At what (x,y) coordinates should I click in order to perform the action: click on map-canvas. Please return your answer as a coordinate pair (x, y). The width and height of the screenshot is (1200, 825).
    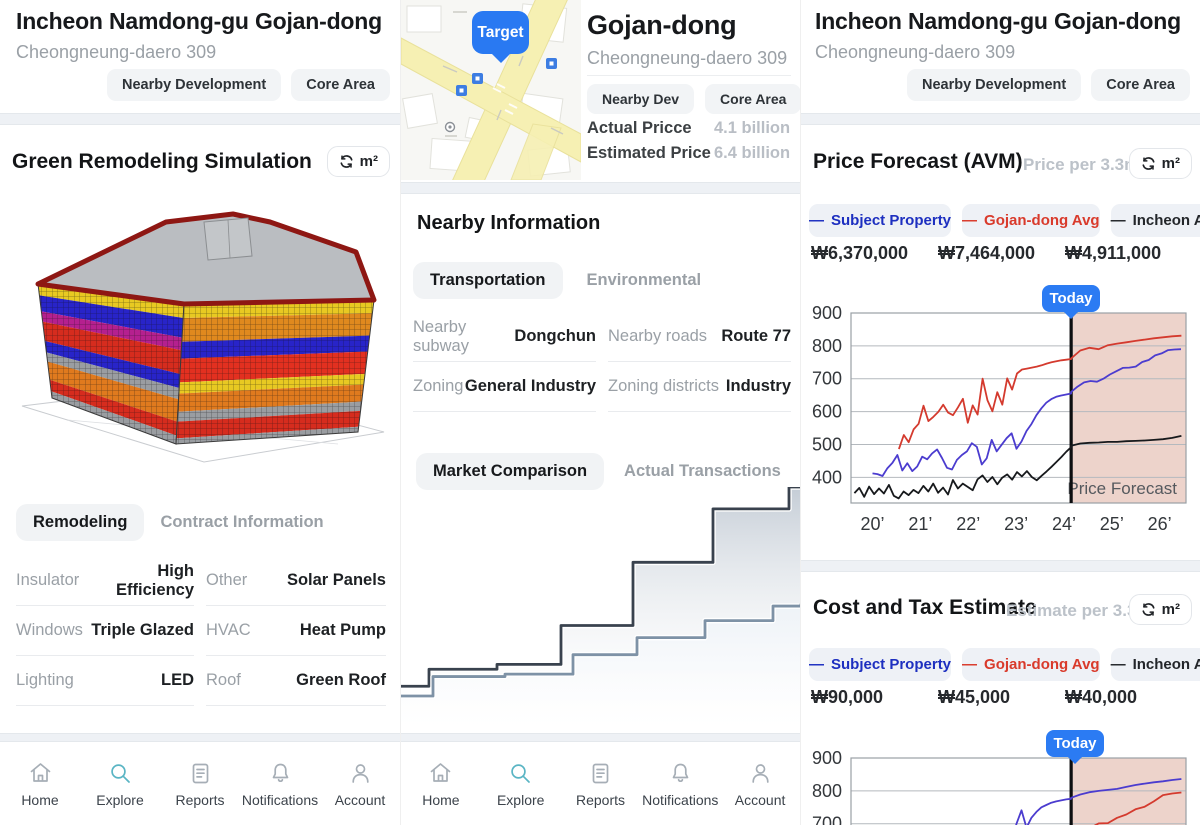
    Looking at the image, I should click on (491, 94).